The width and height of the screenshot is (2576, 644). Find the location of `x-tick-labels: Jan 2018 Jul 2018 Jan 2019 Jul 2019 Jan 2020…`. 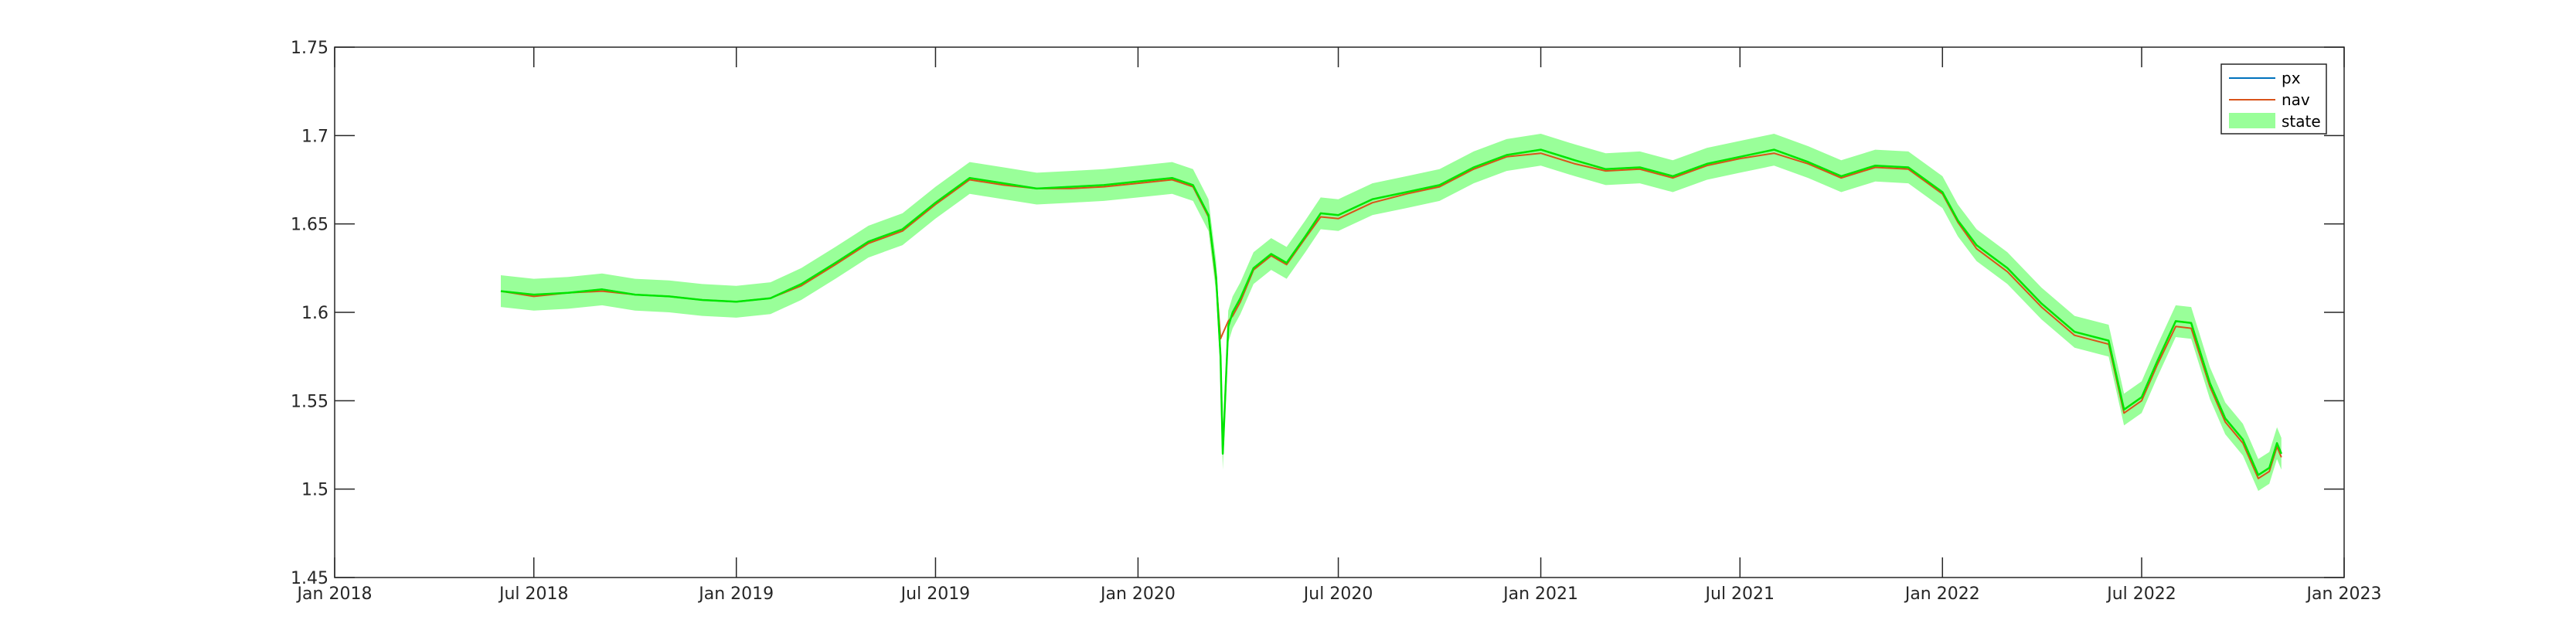

x-tick-labels: Jan 2018 Jul 2018 Jan 2019 Jul 2019 Jan 2020… is located at coordinates (1339, 594).